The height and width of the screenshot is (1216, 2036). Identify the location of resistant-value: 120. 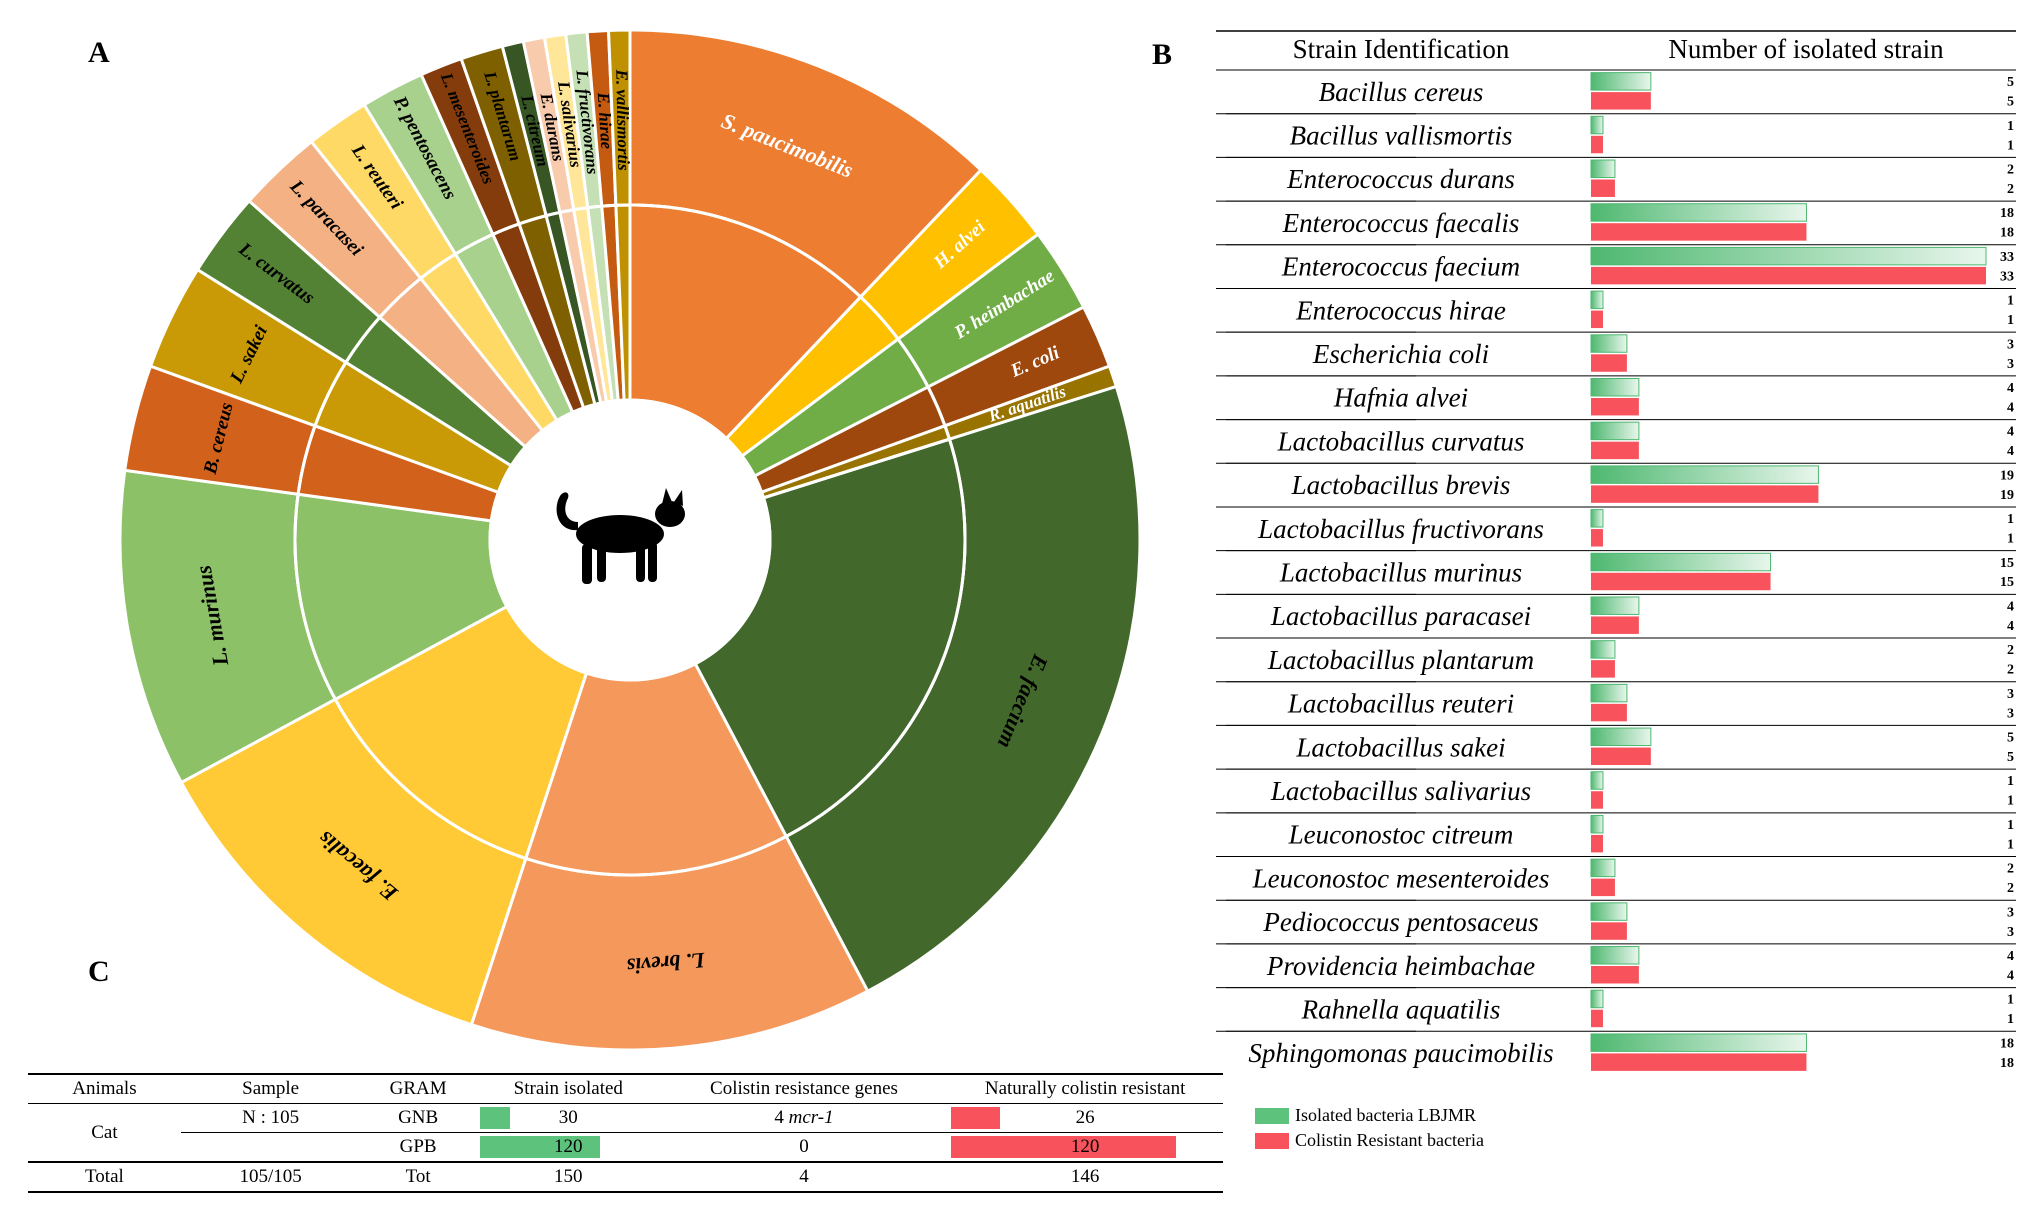
(1085, 1146).